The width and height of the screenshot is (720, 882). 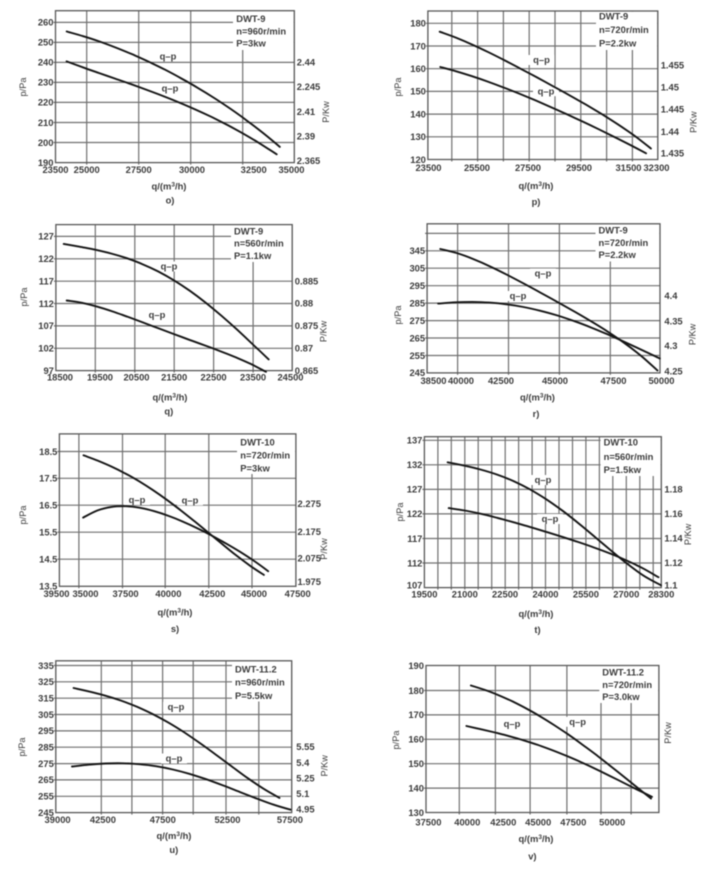 I want to click on svg-text: 13.5, so click(x=48, y=586).